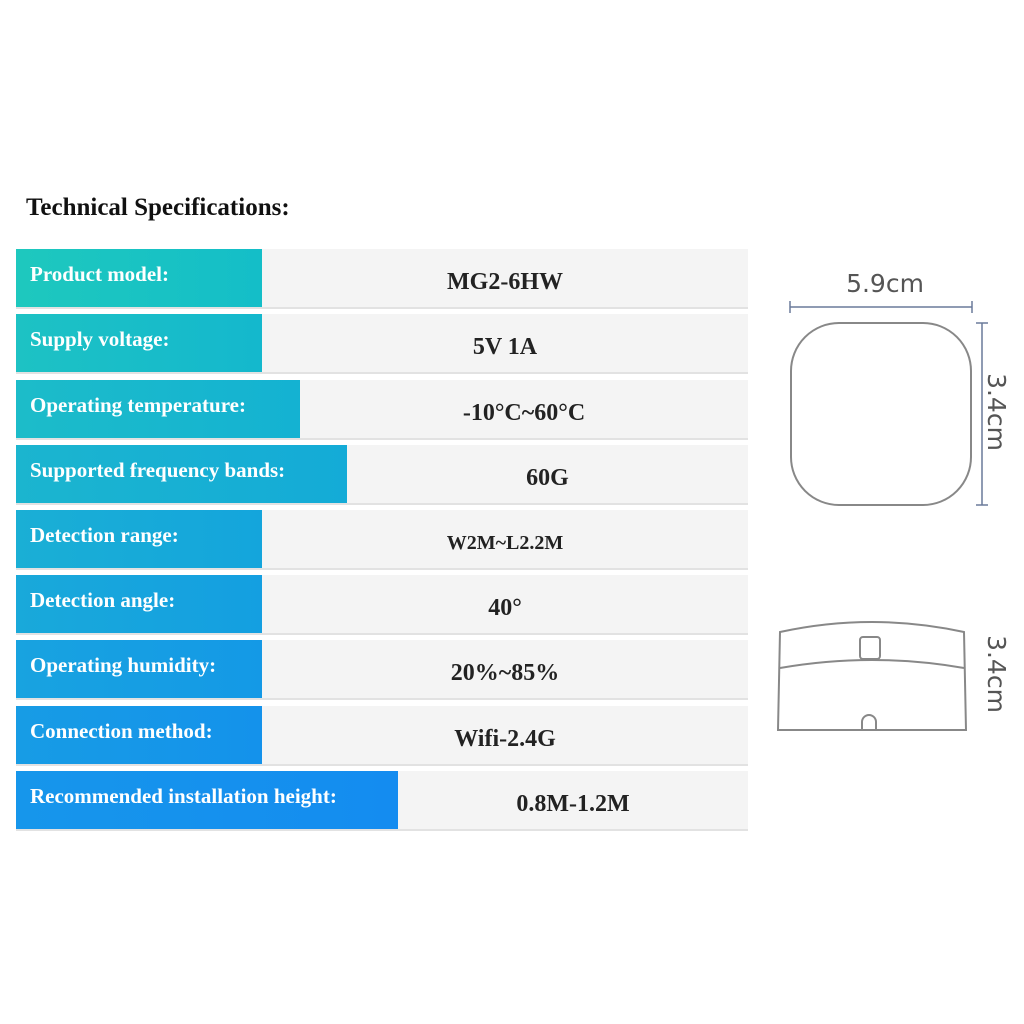 The height and width of the screenshot is (1024, 1024). Describe the element at coordinates (869, 722) in the screenshot. I see `device-slot` at that location.